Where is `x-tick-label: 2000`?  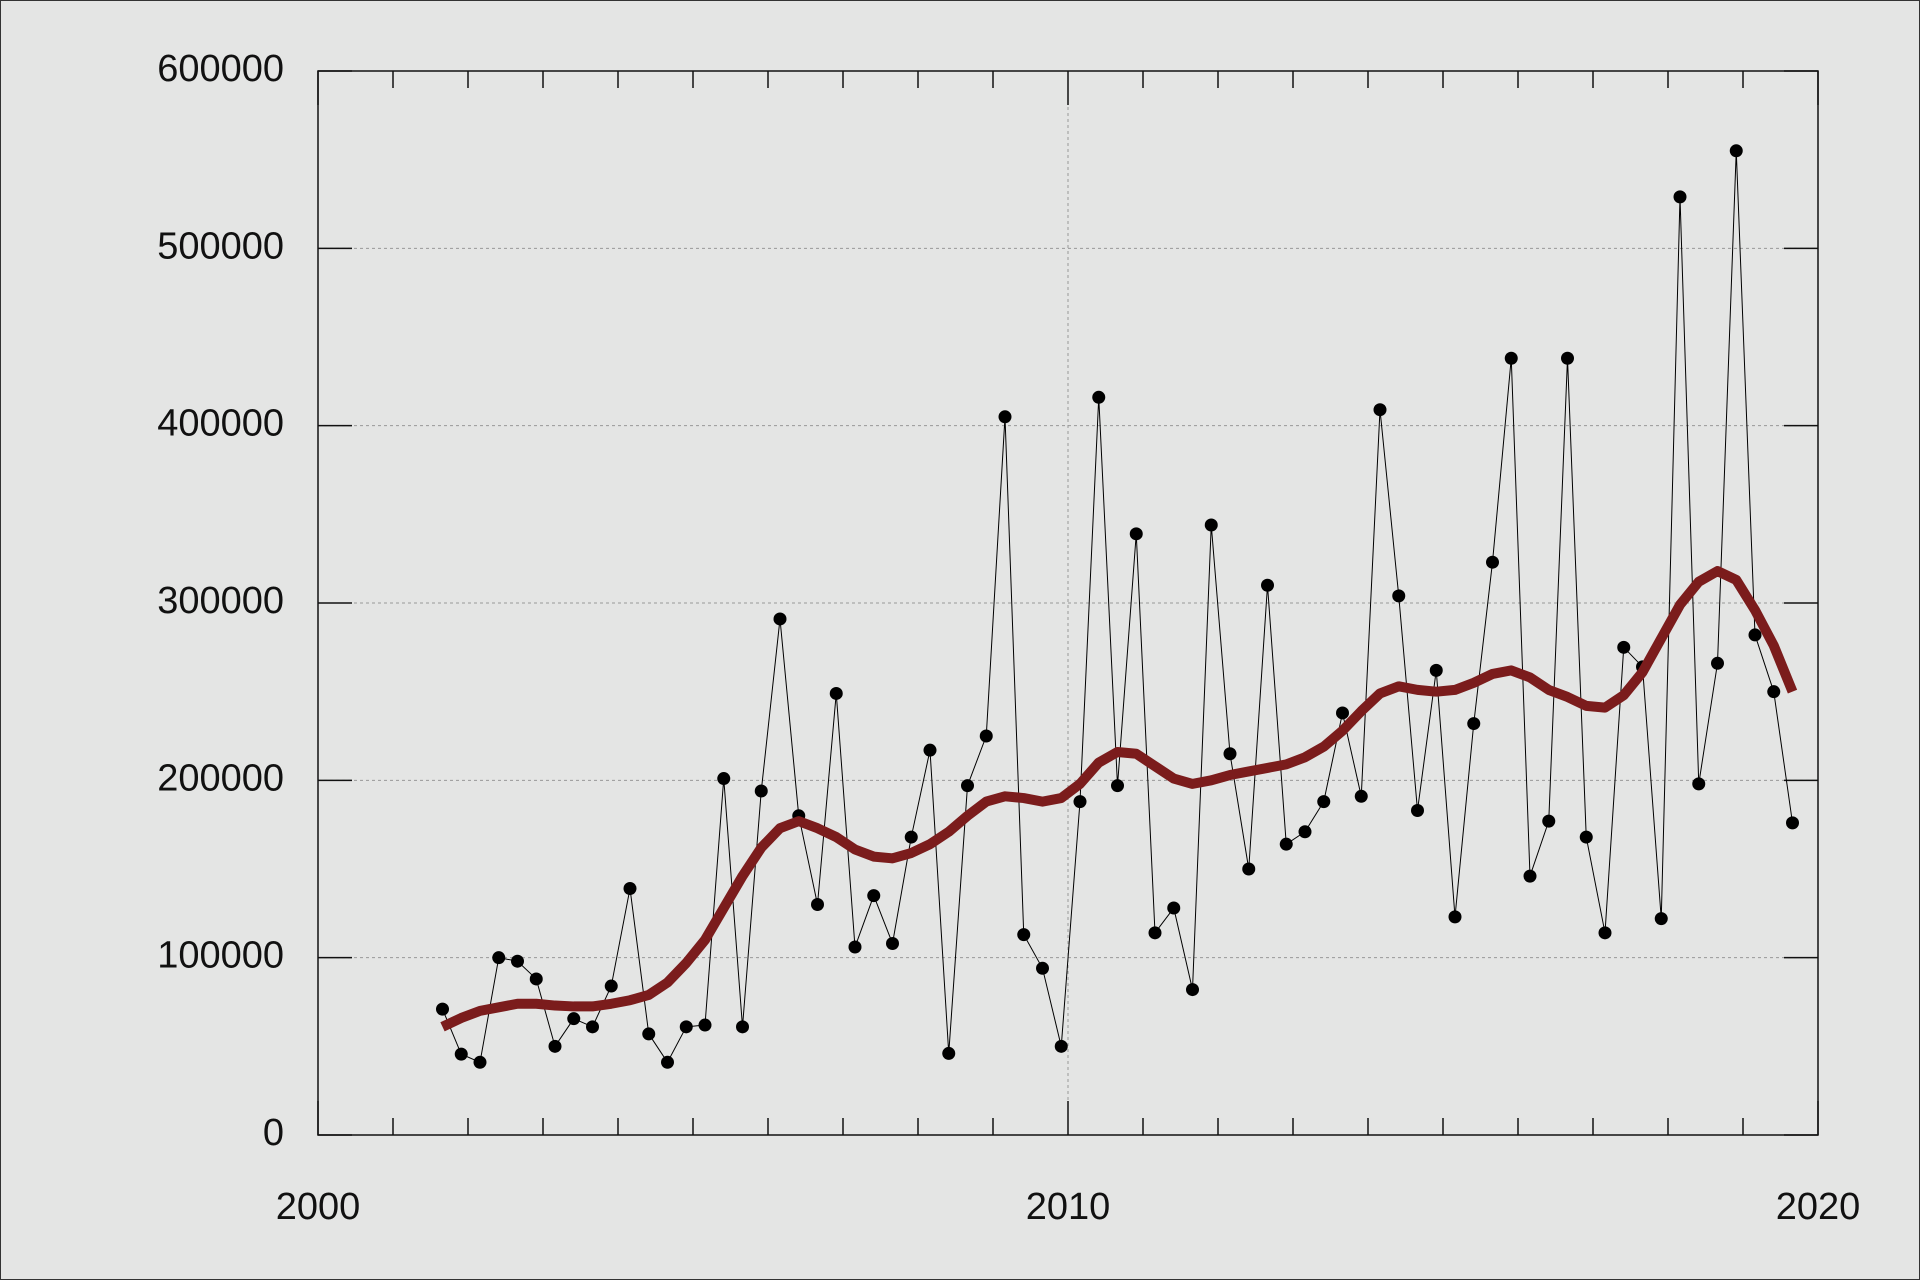
x-tick-label: 2000 is located at coordinates (318, 1207).